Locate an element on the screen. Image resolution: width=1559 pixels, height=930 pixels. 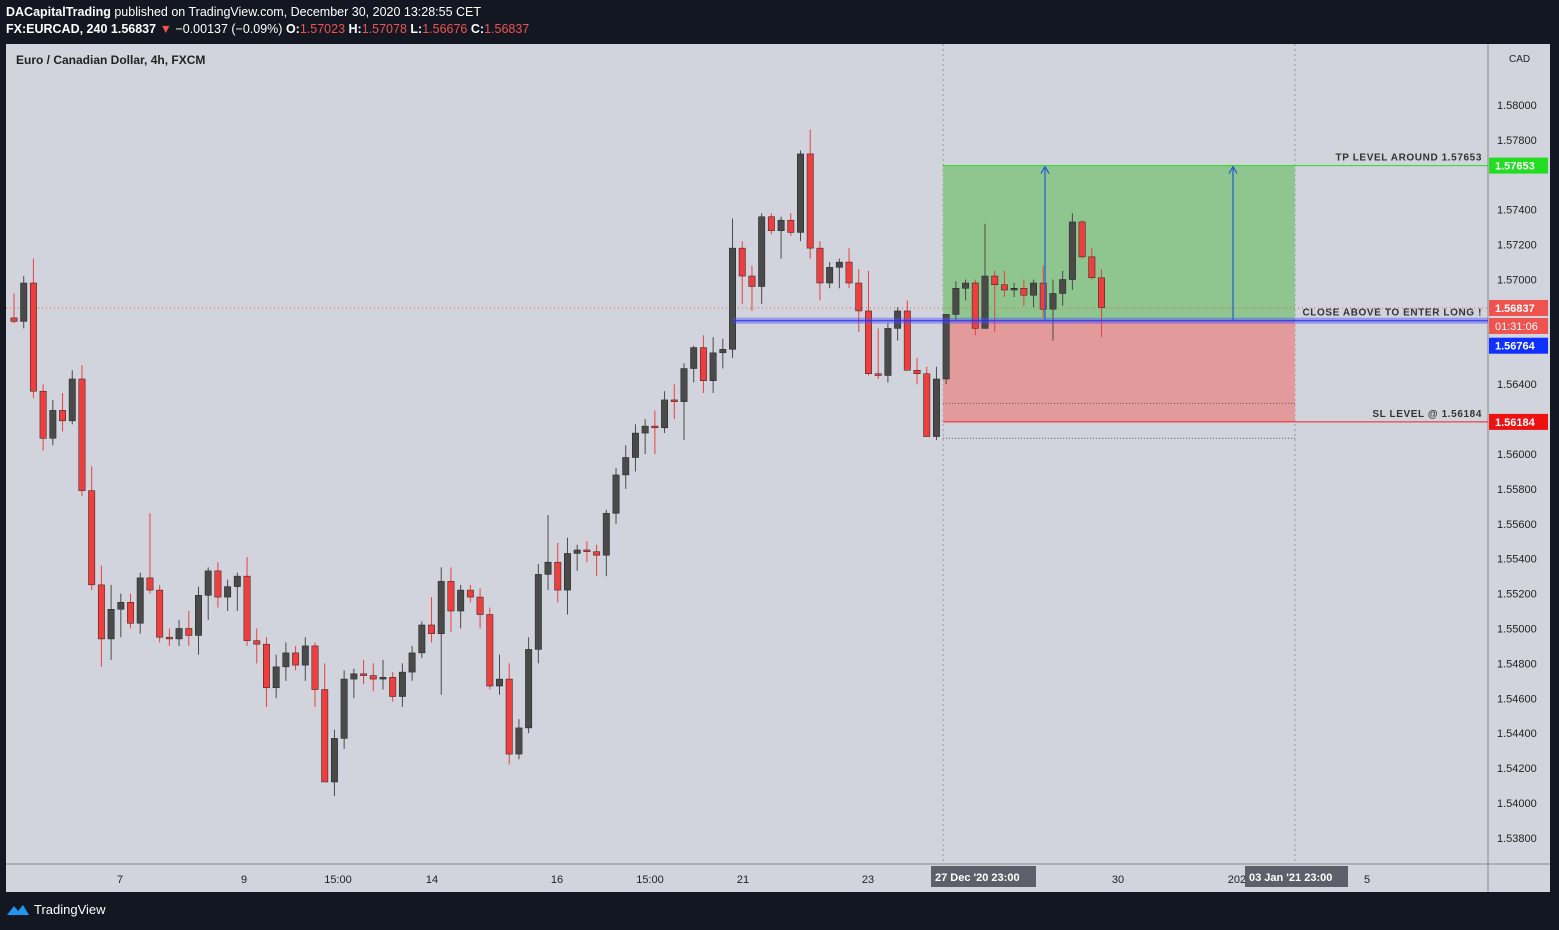
price-tick-label: 1.57200 is located at coordinates (1517, 246).